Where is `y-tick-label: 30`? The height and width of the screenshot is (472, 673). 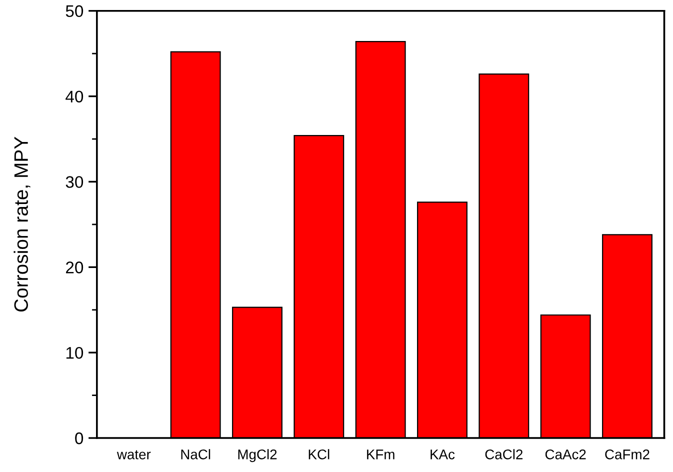
y-tick-label: 30 is located at coordinates (75, 182).